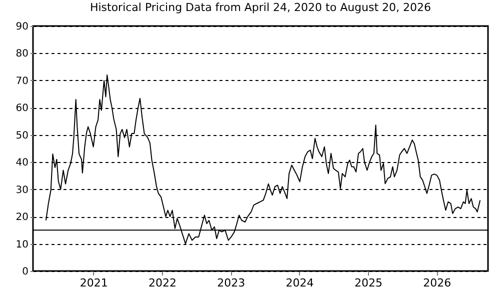 Image resolution: width=500 pixels, height=300 pixels. What do you see at coordinates (162, 283) in the screenshot?
I see `x-tick-label: 2022` at bounding box center [162, 283].